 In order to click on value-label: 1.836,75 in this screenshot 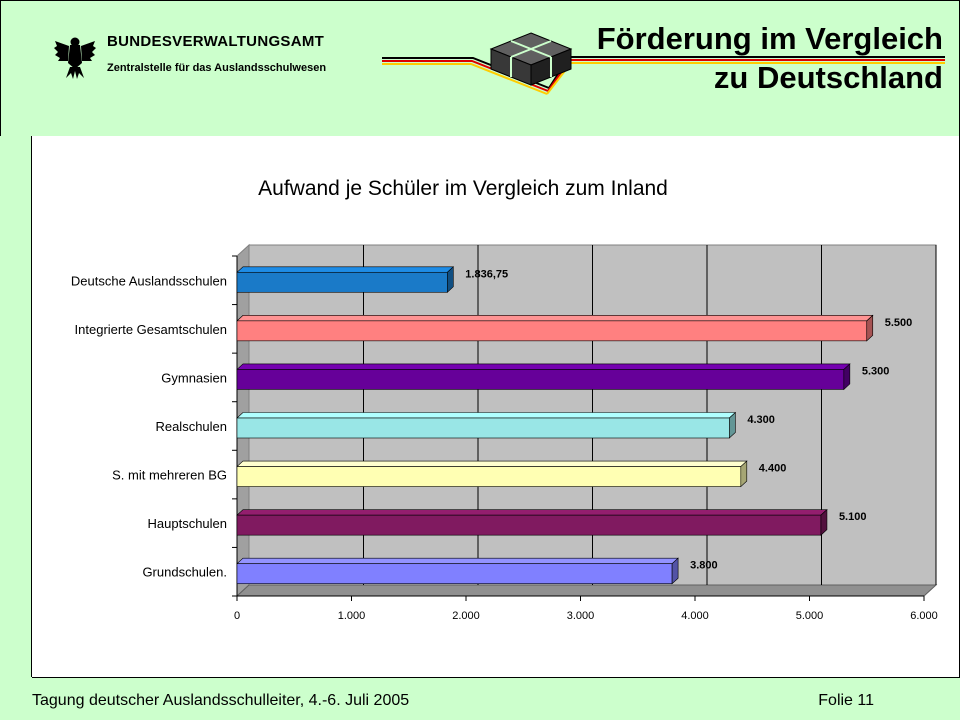, I will do `click(486, 274)`.